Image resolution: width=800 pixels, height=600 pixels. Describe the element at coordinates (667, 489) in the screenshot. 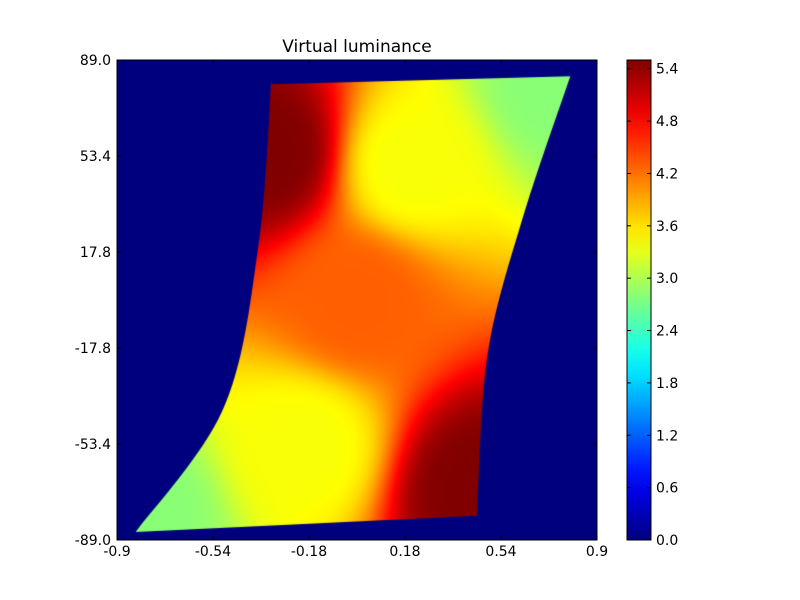

I see `colorbar-tick-label: 0.6` at that location.